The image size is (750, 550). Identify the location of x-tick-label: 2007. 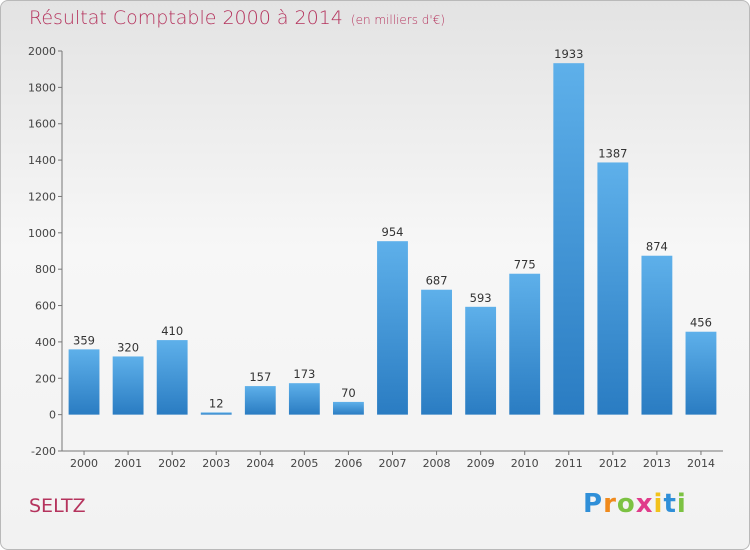
(393, 463).